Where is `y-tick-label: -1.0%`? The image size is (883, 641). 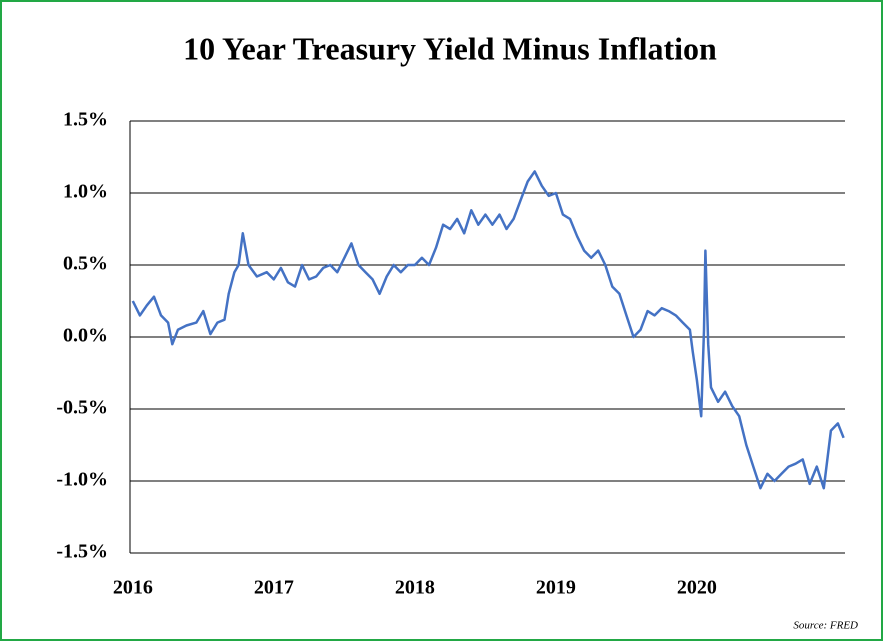
y-tick-label: -1.0% is located at coordinates (82, 480).